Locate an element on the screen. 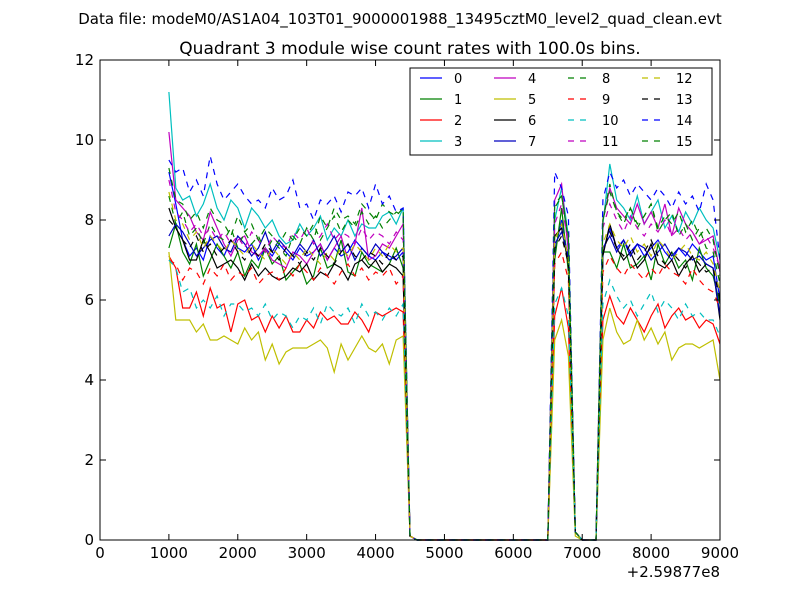  x-tick-label: 9000 is located at coordinates (720, 553).